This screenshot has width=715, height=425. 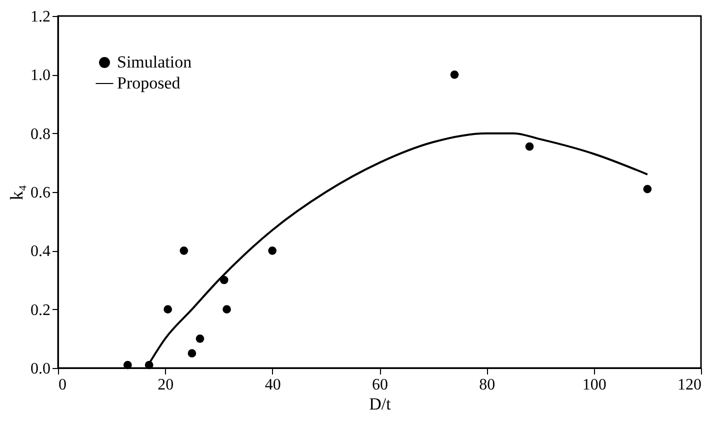 What do you see at coordinates (40, 17) in the screenshot?
I see `y-tick-label: 1.2` at bounding box center [40, 17].